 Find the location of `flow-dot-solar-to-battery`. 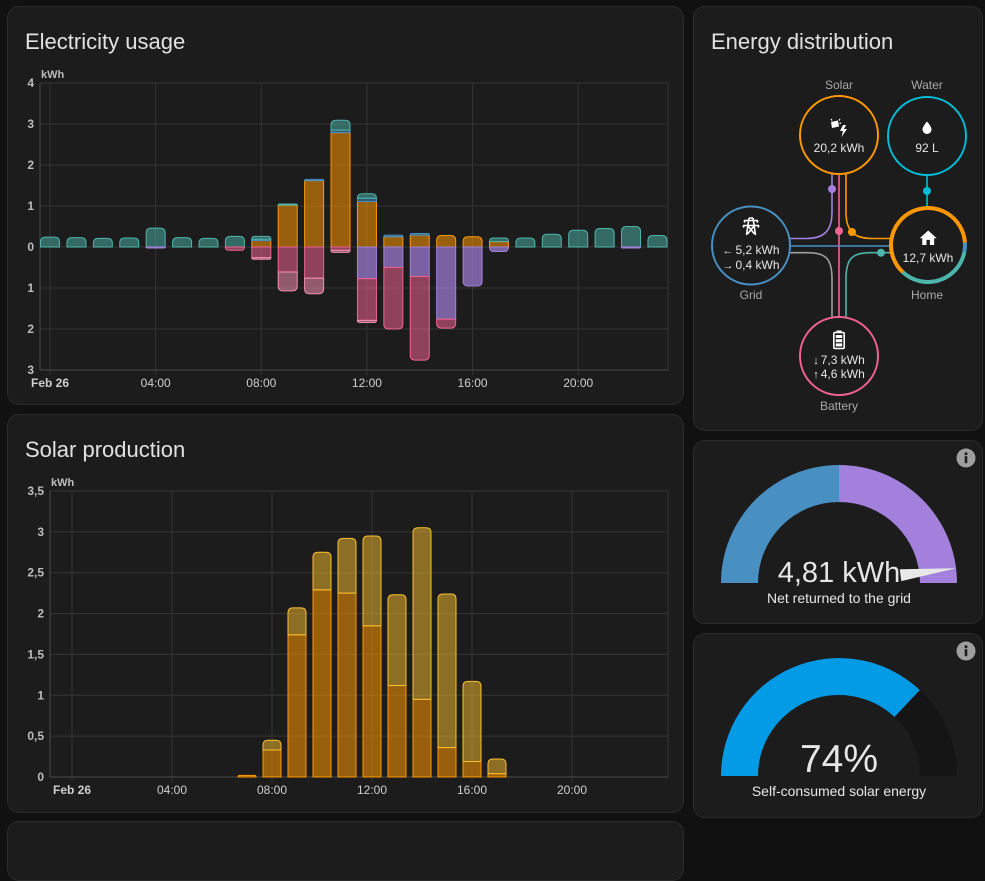

flow-dot-solar-to-battery is located at coordinates (839, 231).